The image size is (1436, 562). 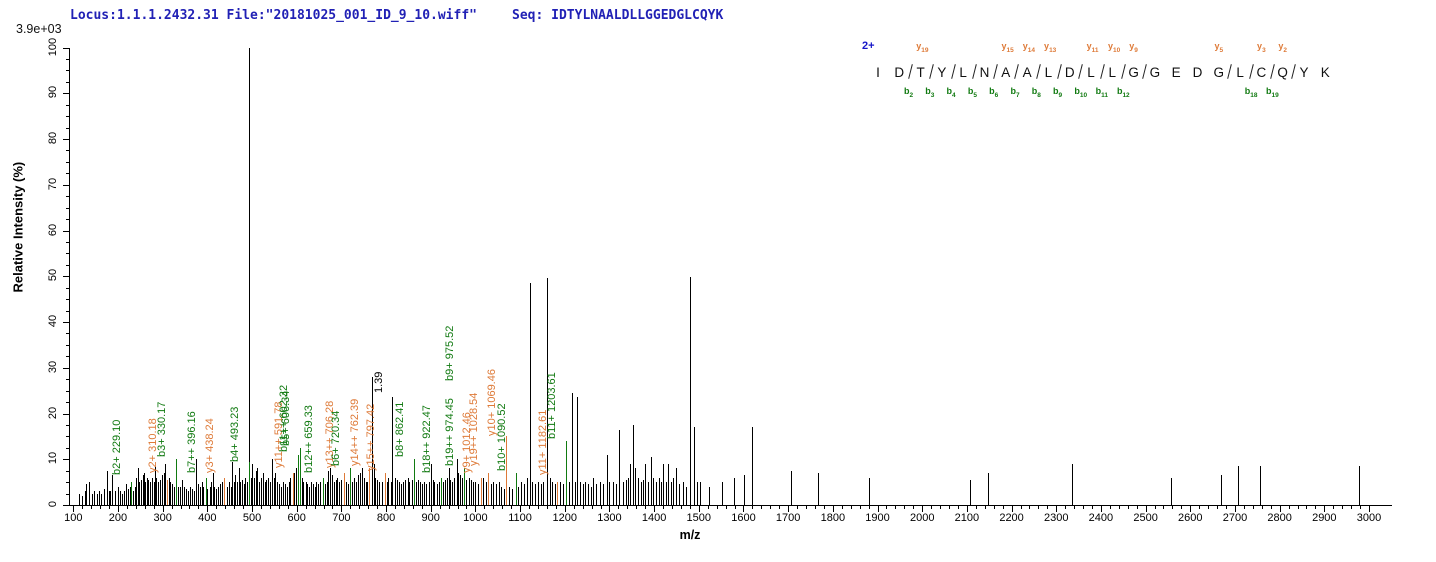 I want to click on sequence-residue: C, so click(x=1261, y=72).